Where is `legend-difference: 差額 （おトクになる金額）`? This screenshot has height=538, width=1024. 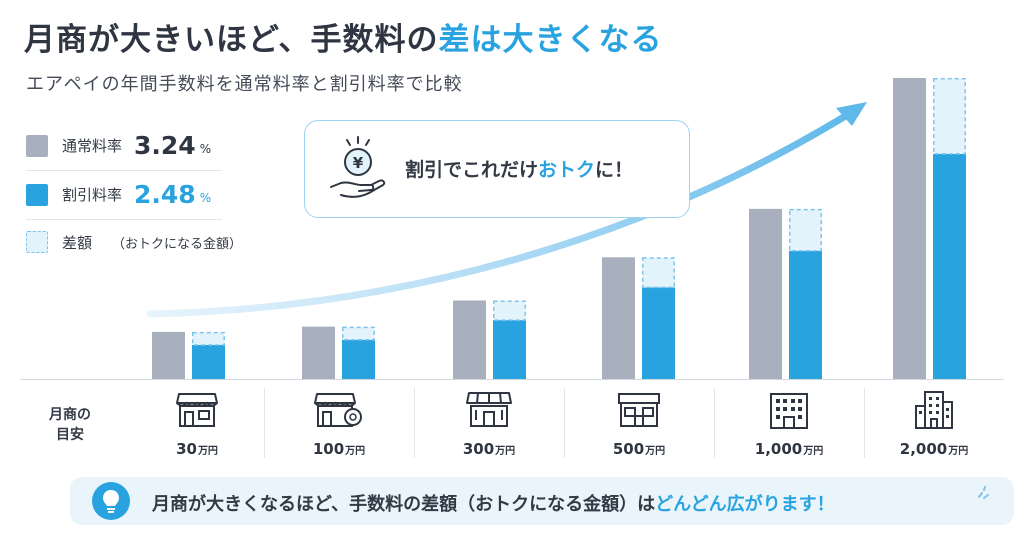
legend-difference: 差額 （おトクになる金額） is located at coordinates (134, 242).